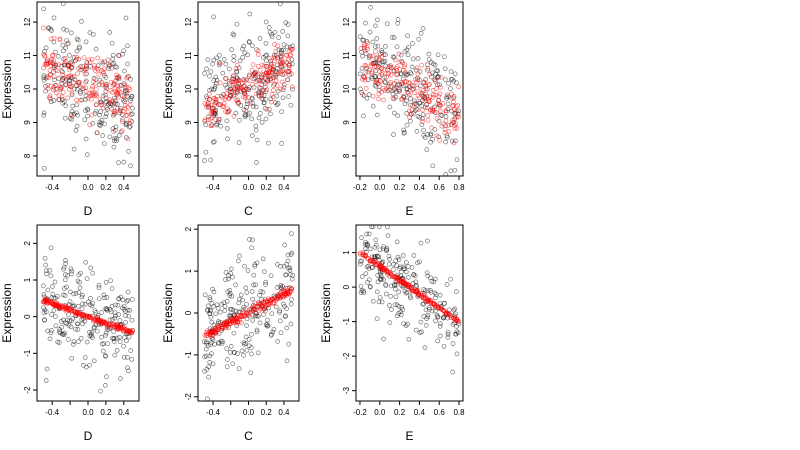  What do you see at coordinates (188, 355) in the screenshot?
I see `y-tick-label: -1` at bounding box center [188, 355].